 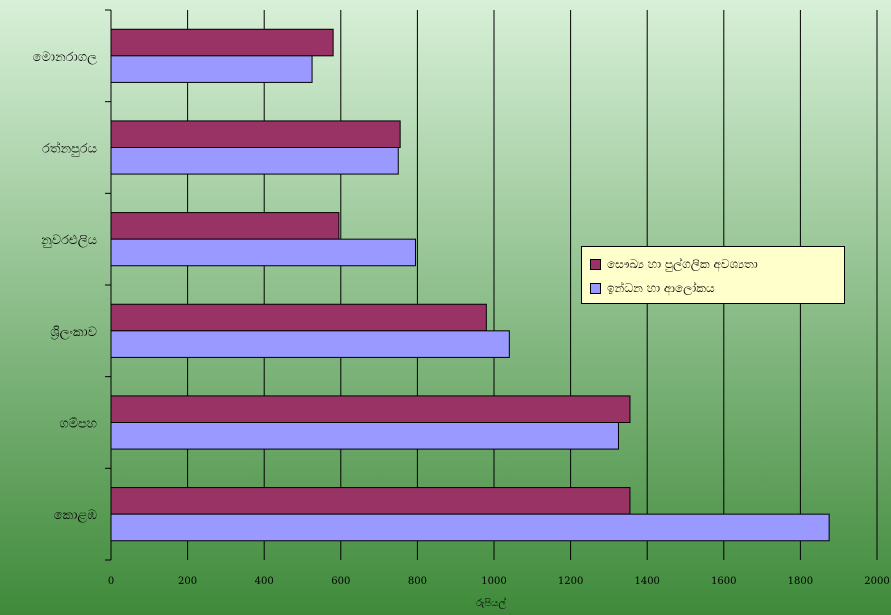 I want to click on category-label-1: රත්නපුරය, so click(x=69, y=148).